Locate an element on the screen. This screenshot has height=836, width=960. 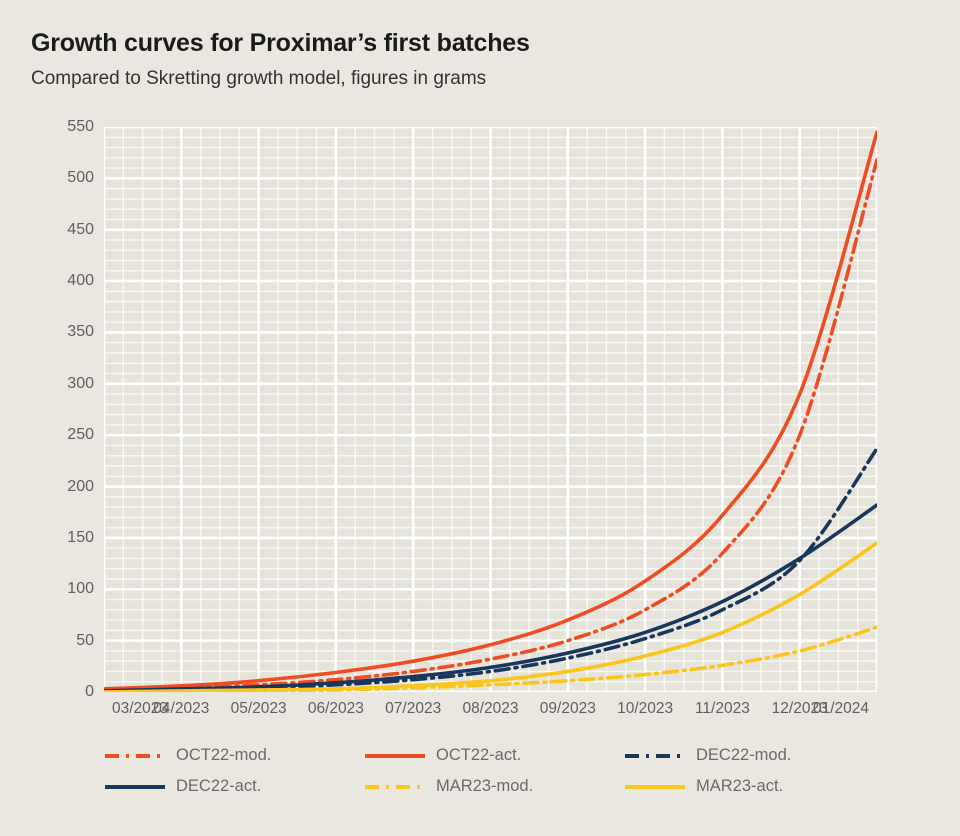
legend-row: DEC22-act. MAR23-mod. MAR23-act. is located at coordinates (499, 786).